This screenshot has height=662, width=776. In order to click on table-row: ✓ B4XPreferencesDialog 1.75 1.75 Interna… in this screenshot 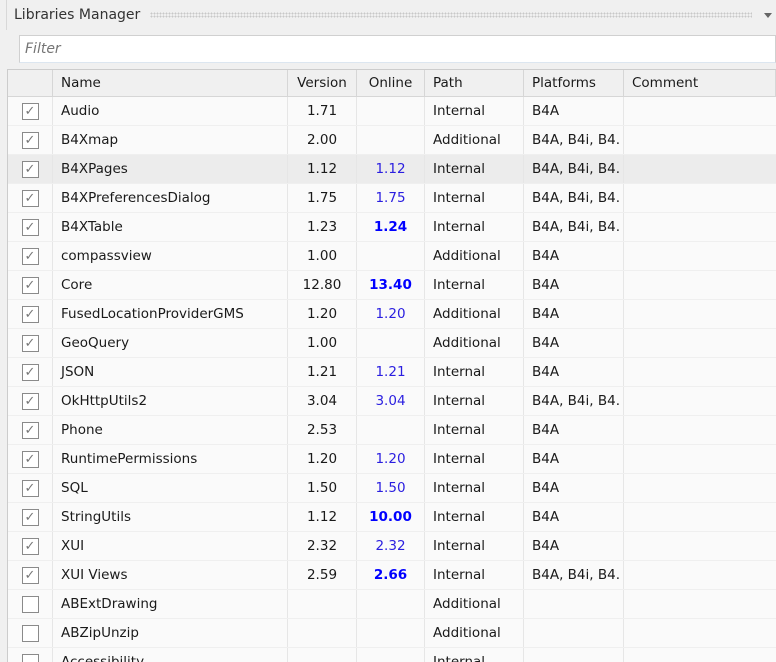, I will do `click(392, 198)`.